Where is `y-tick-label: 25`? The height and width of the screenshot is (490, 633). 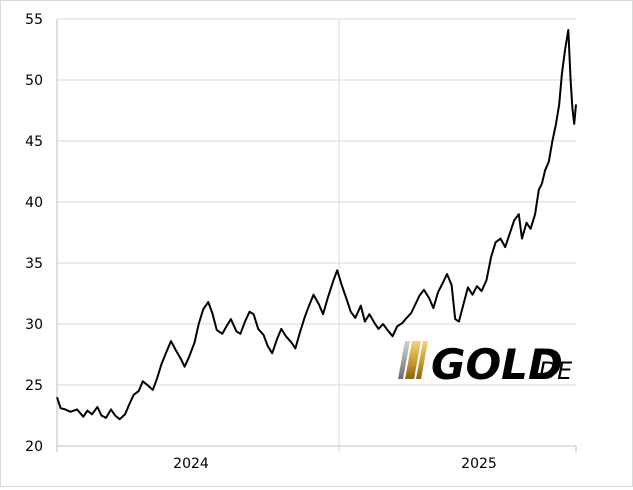
y-tick-label: 25 is located at coordinates (34, 386).